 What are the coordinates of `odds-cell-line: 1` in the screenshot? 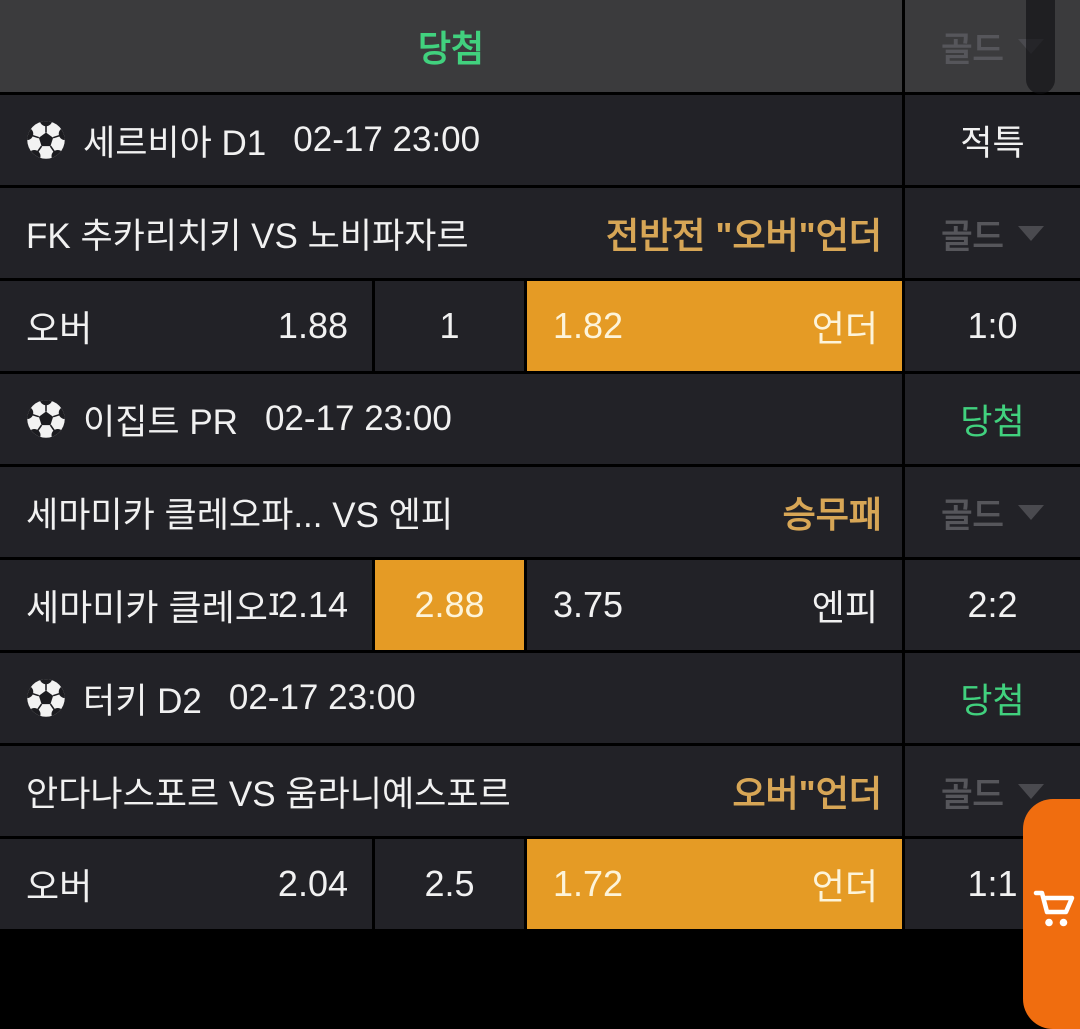 It's located at (451, 326).